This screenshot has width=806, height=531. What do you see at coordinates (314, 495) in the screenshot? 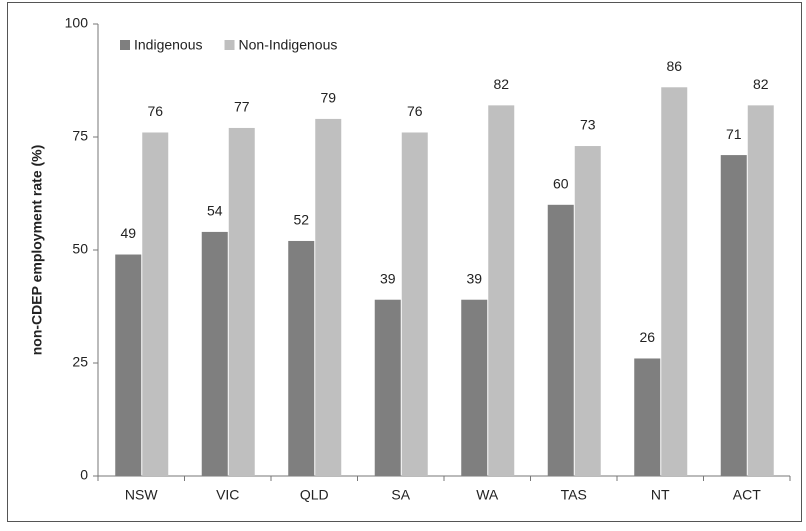
I see `x-tick-label: QLD` at bounding box center [314, 495].